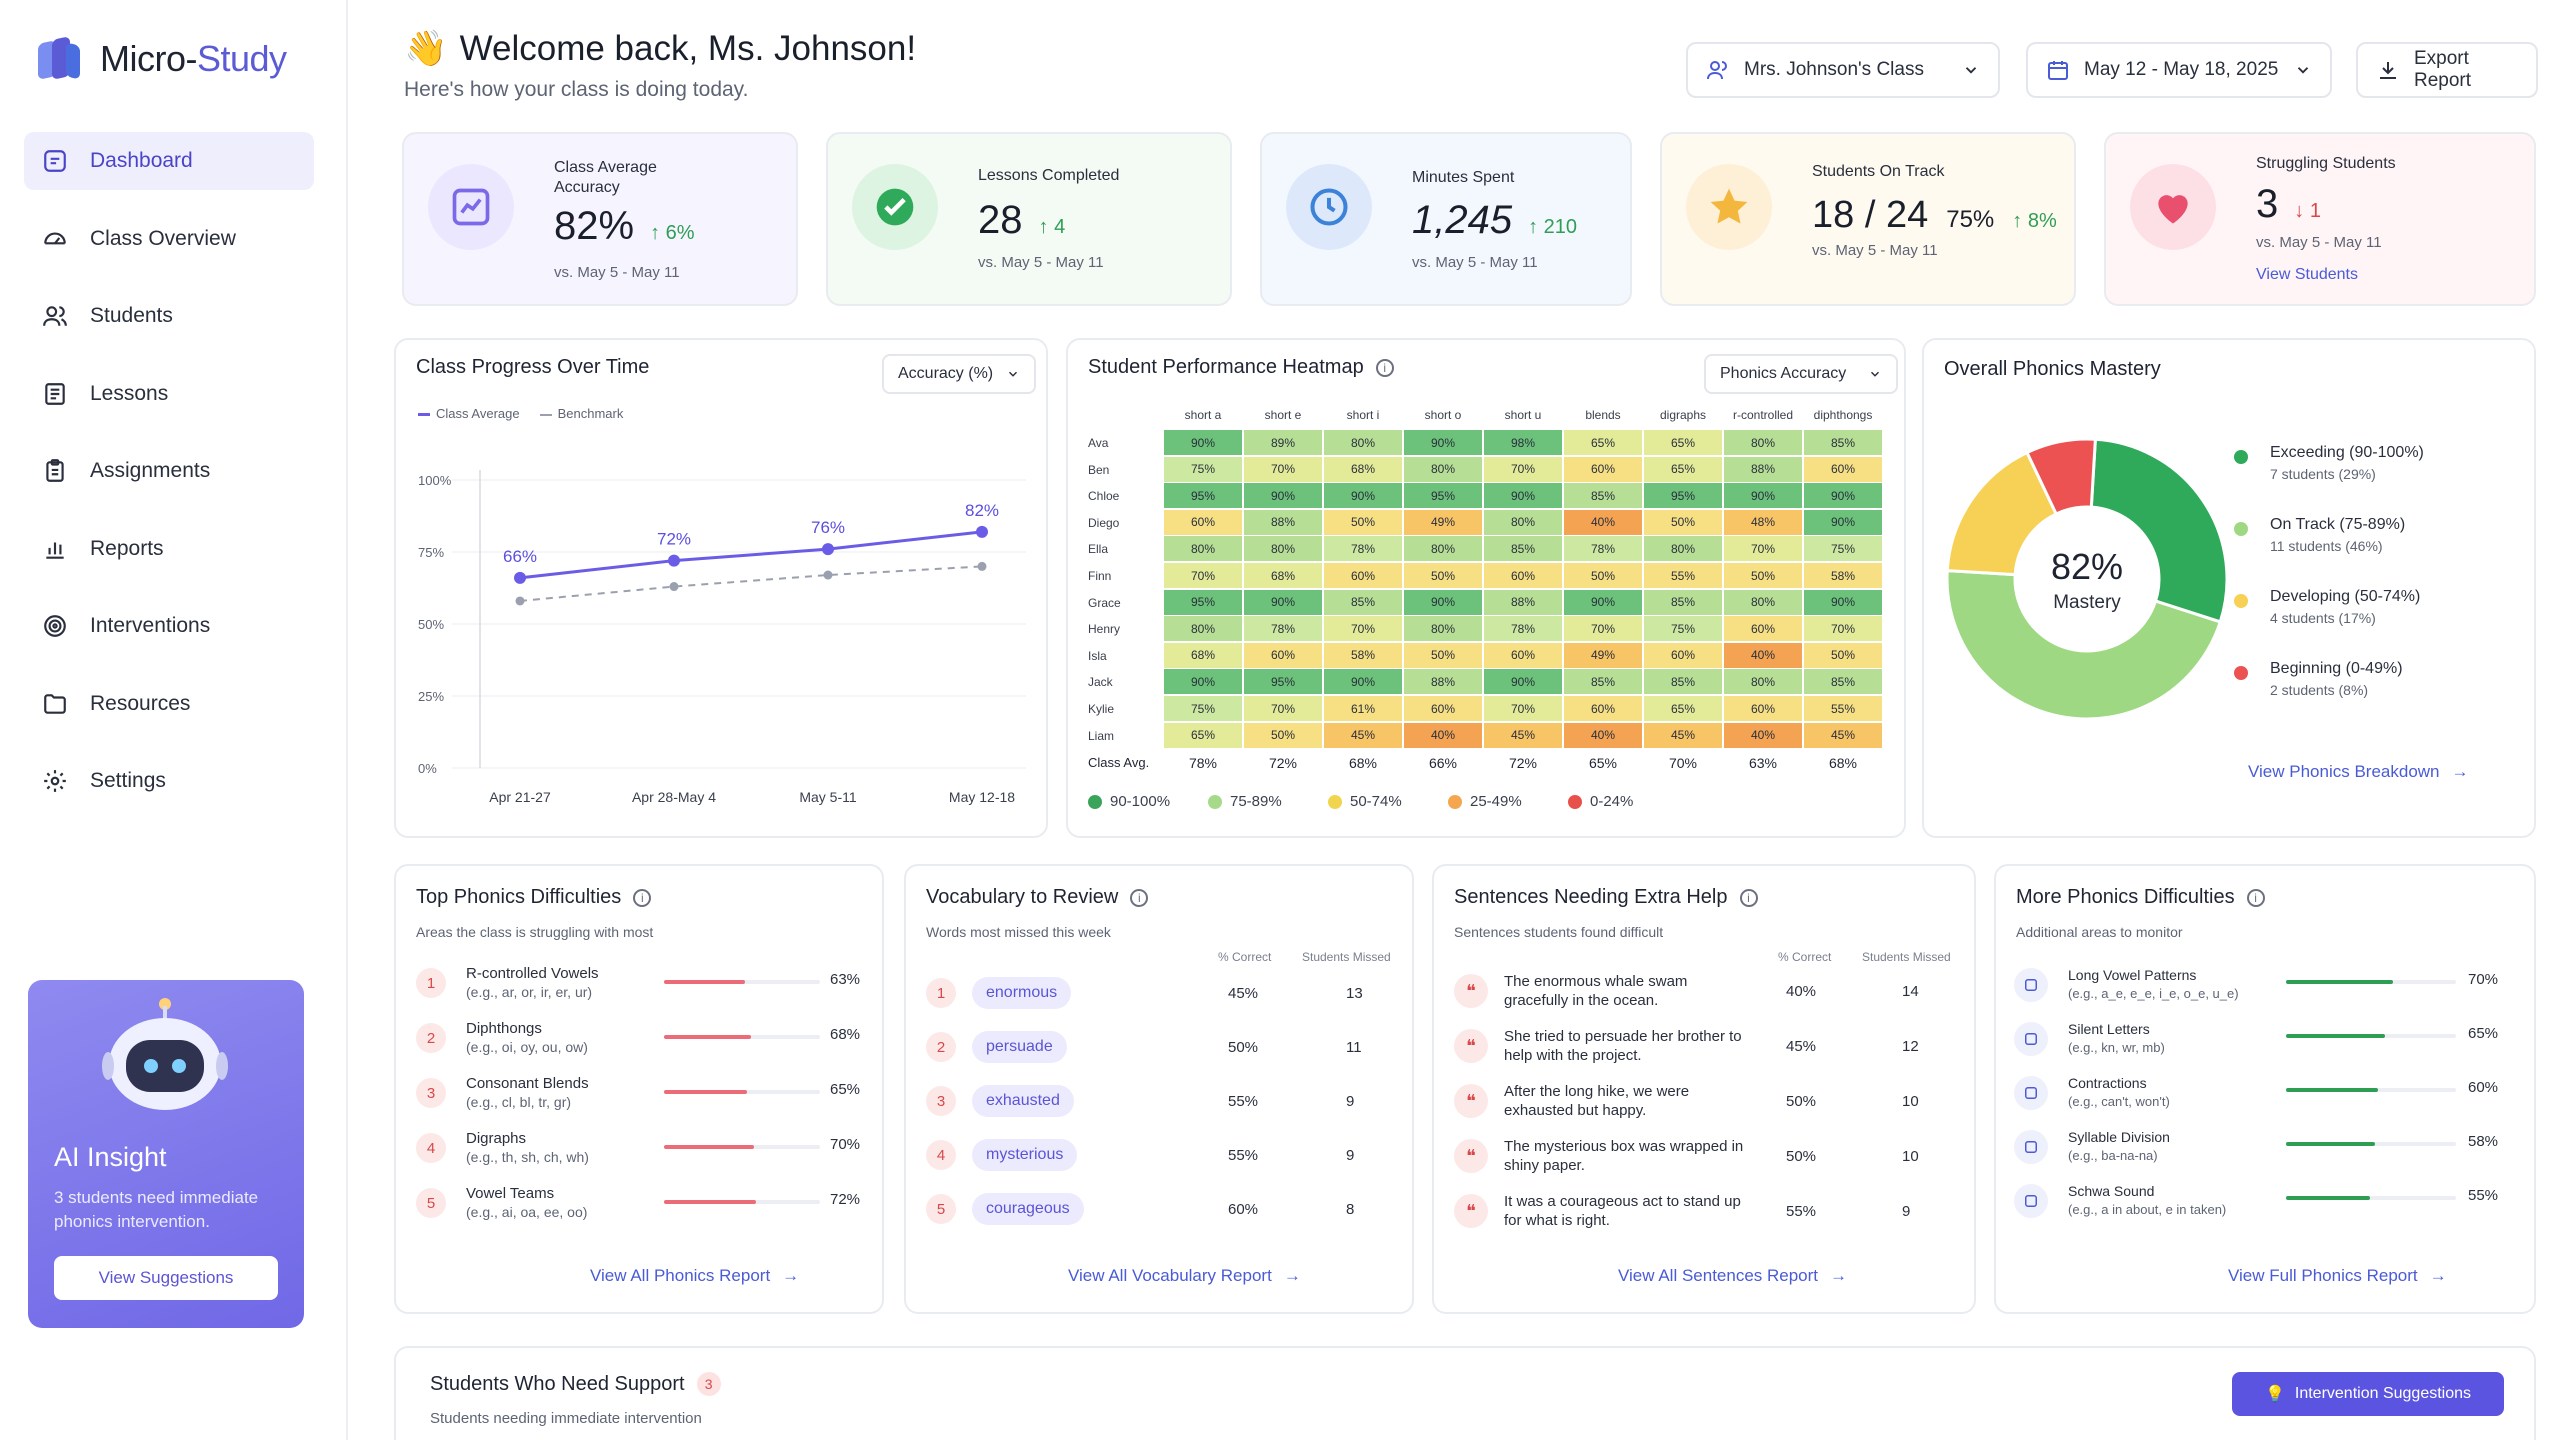 The height and width of the screenshot is (1440, 2560). I want to click on view-suggestions-button: View Suggestions, so click(166, 1278).